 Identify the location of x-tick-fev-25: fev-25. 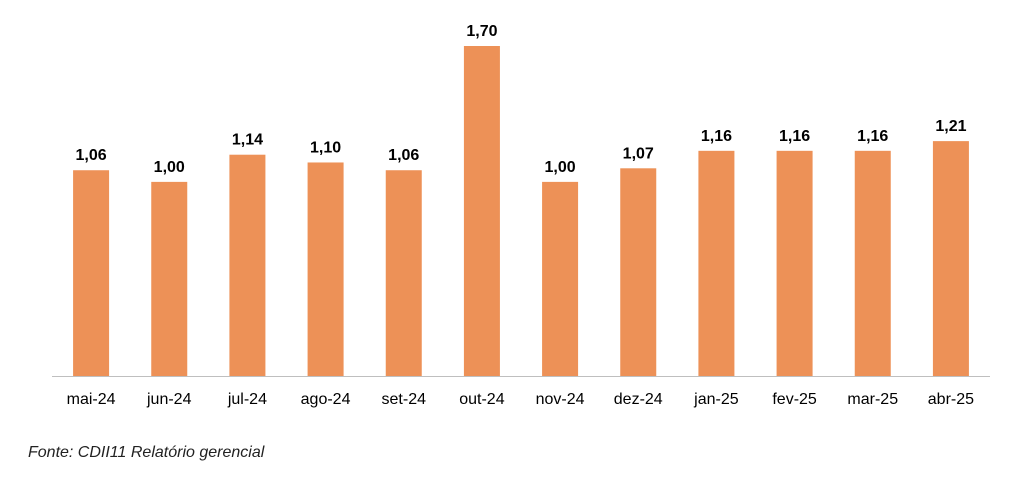
(794, 399).